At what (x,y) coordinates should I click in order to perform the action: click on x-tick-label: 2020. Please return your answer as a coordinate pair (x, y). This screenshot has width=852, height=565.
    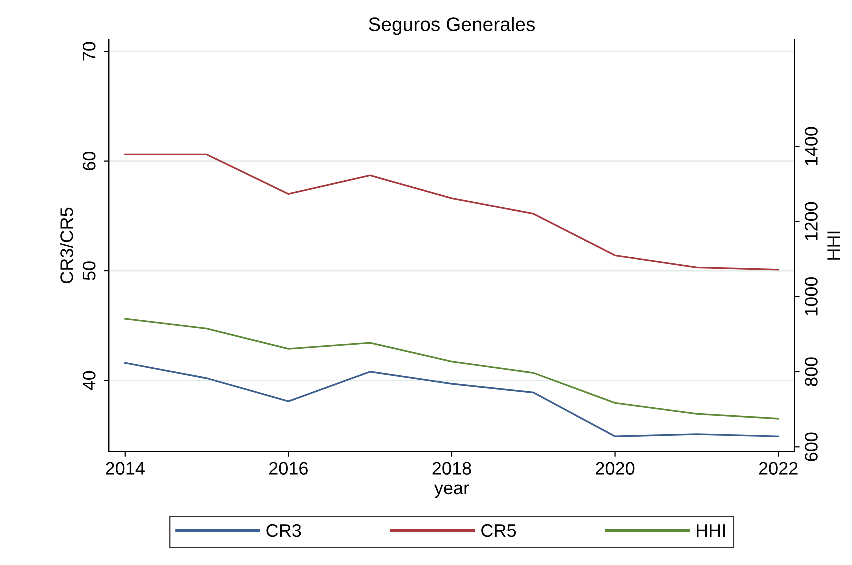
    Looking at the image, I should click on (615, 468).